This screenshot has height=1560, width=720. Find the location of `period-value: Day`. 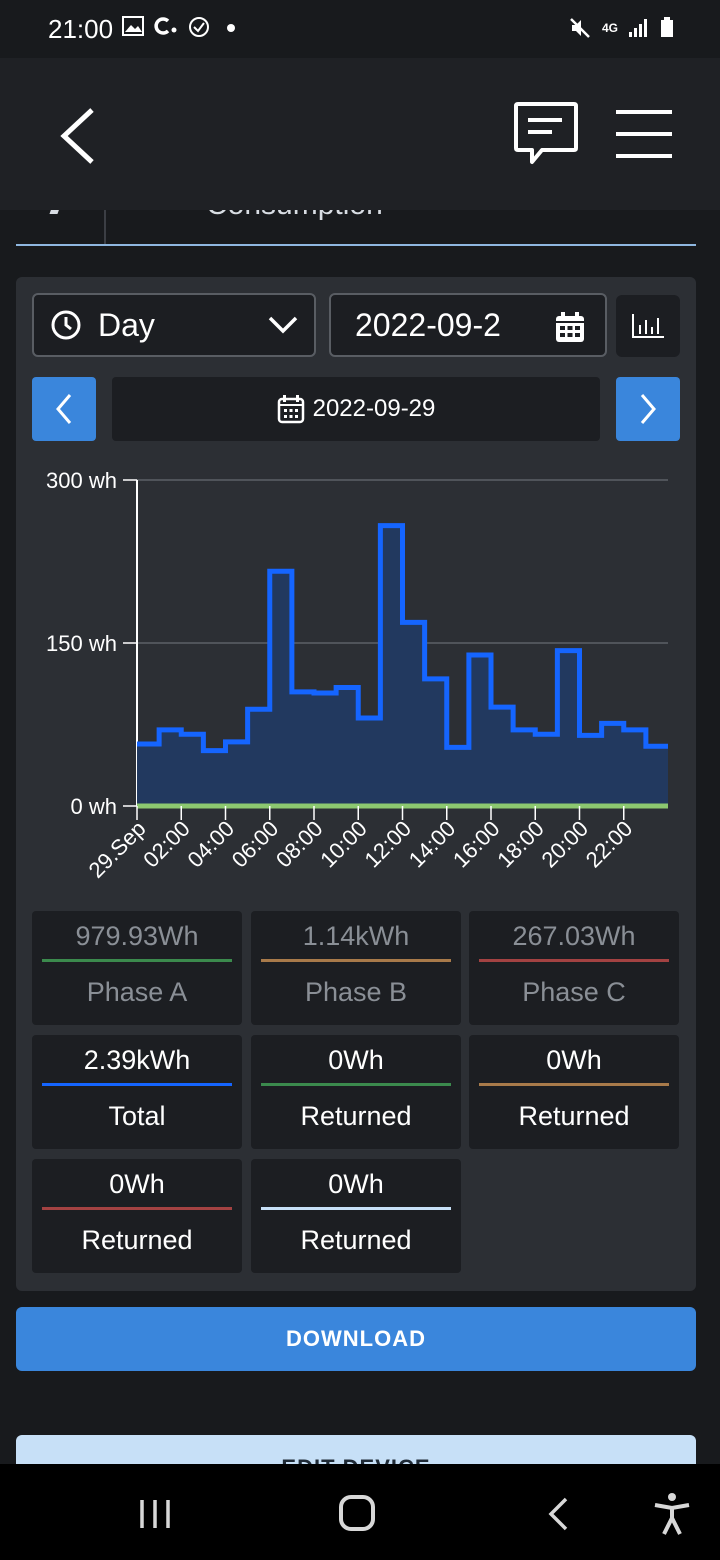

period-value: Day is located at coordinates (126, 324).